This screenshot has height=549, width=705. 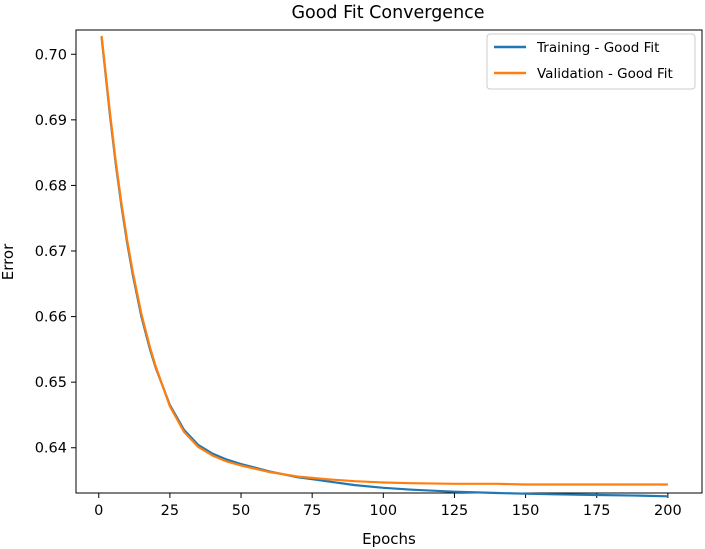 What do you see at coordinates (51, 318) in the screenshot?
I see `y-tick-label: 0.66` at bounding box center [51, 318].